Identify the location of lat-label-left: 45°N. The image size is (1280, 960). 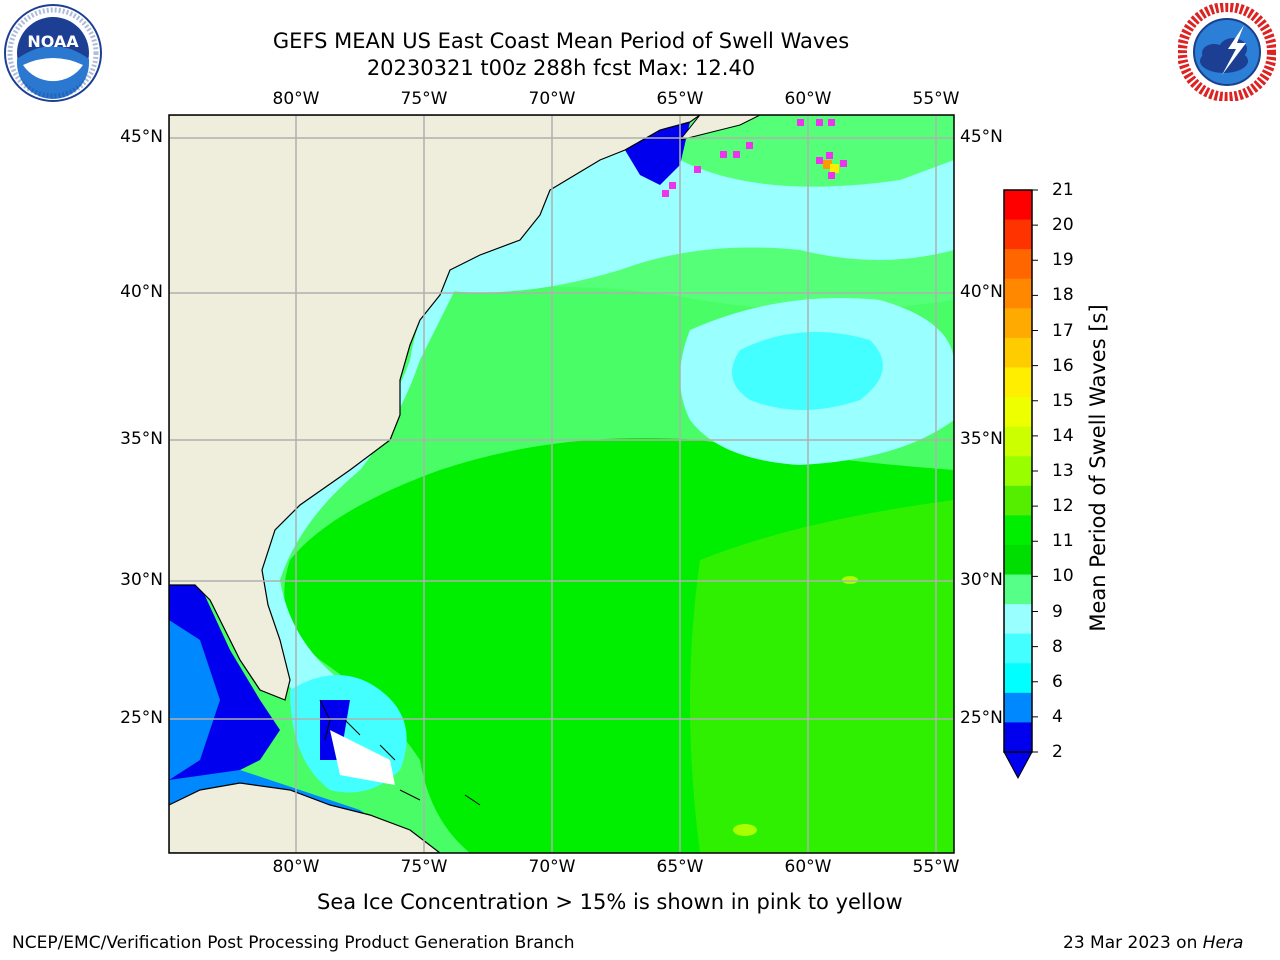
(141, 137).